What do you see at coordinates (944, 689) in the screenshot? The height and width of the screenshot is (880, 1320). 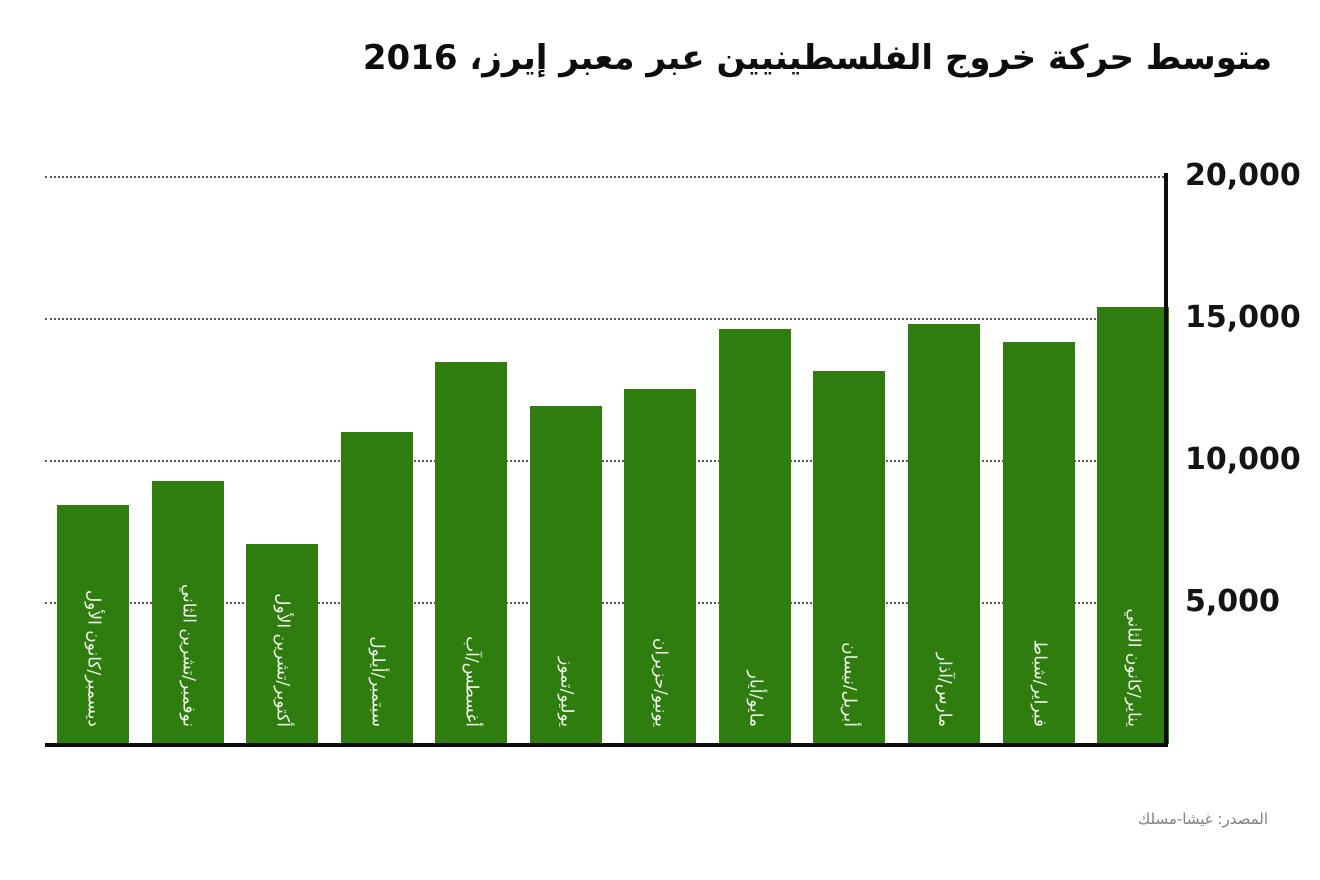 I see `bar-label: مارس/آذار` at bounding box center [944, 689].